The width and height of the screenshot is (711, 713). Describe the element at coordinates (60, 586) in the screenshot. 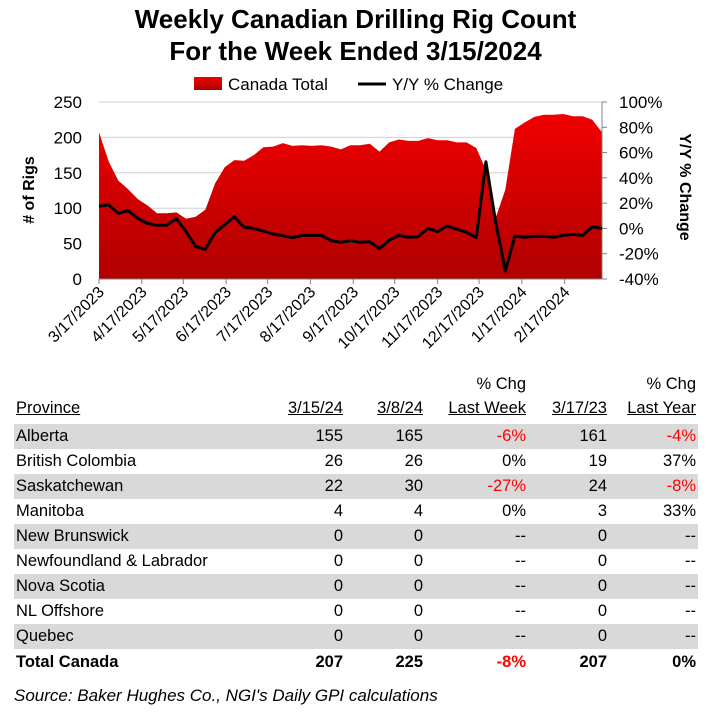

I see `table-cell: Nova Scotia` at that location.